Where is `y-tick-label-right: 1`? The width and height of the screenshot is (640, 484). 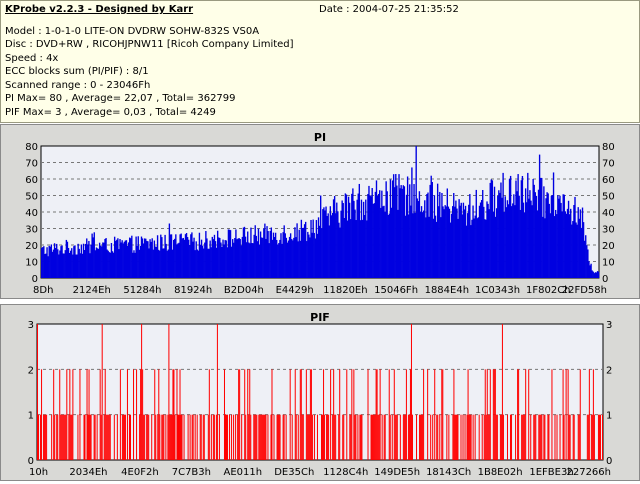
y-tick-label-right: 1 is located at coordinates (609, 416).